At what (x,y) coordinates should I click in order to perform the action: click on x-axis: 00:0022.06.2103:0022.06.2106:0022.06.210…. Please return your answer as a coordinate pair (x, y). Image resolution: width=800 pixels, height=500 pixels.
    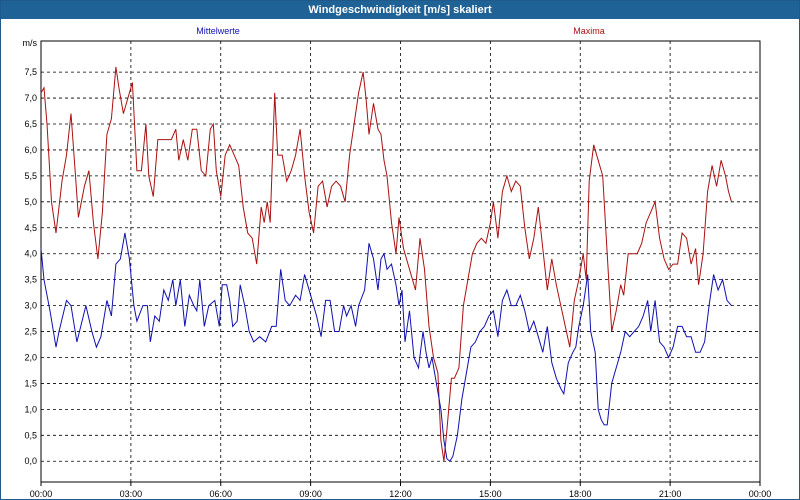
    Looking at the image, I should click on (401, 490).